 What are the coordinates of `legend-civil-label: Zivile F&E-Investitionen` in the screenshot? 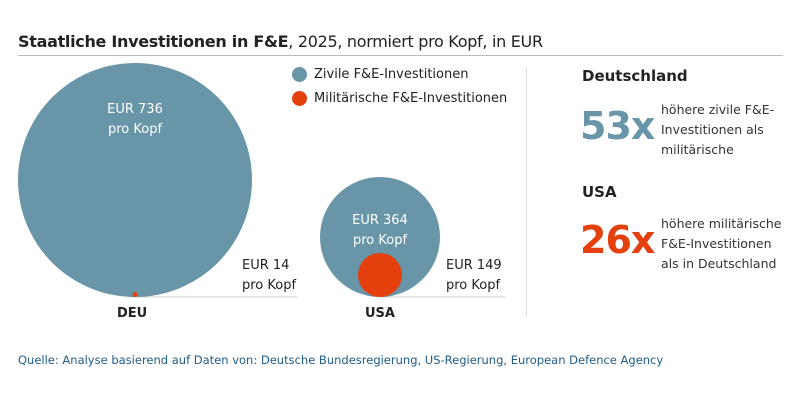 It's located at (391, 74).